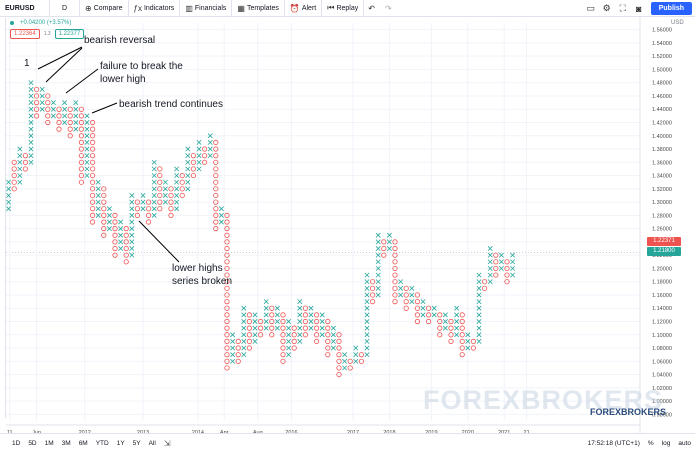 The width and height of the screenshot is (695, 452). What do you see at coordinates (241, 8) in the screenshot?
I see `templates-icon: ▦` at bounding box center [241, 8].